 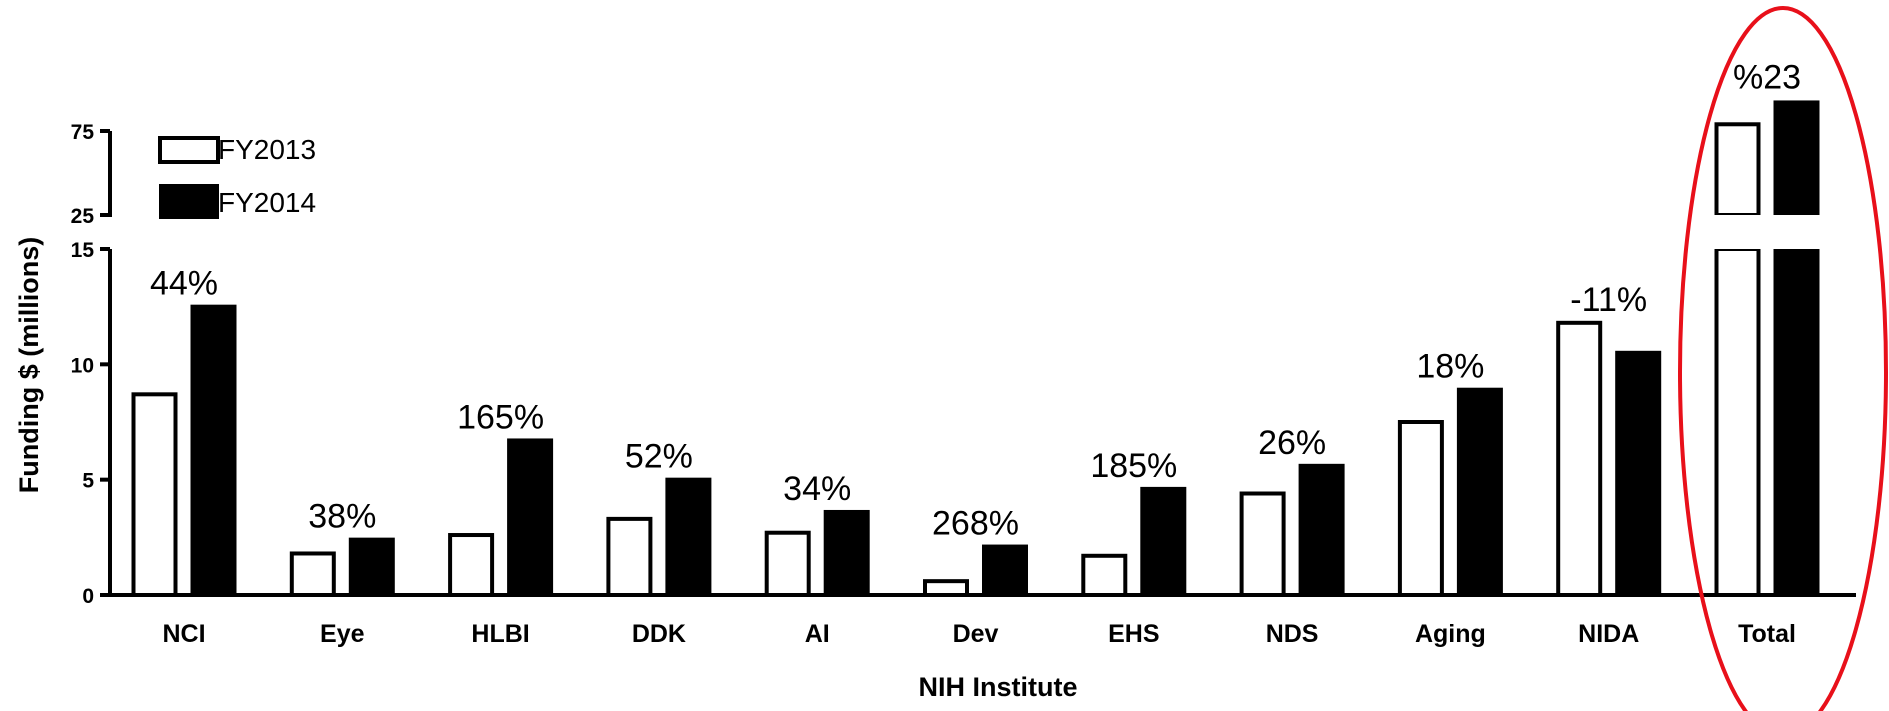 I want to click on y-tick-label: 5, so click(x=88, y=481).